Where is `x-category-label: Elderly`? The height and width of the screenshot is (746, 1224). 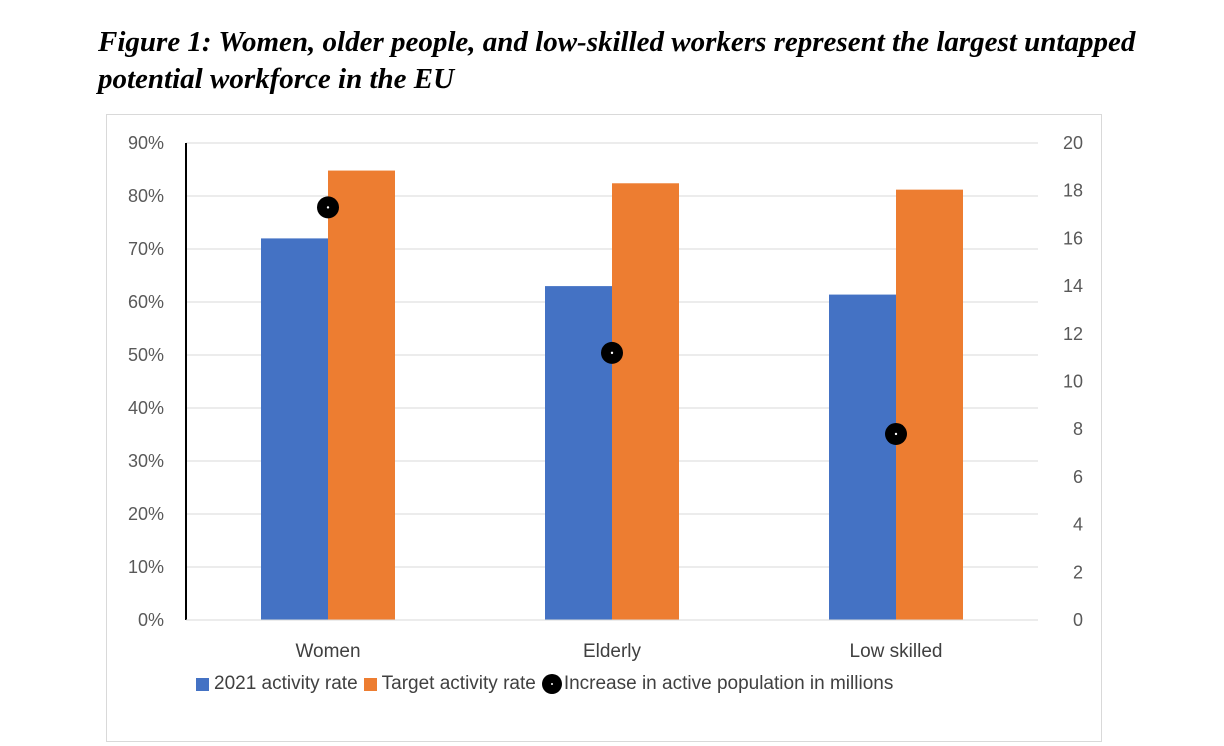
x-category-label: Elderly is located at coordinates (612, 651).